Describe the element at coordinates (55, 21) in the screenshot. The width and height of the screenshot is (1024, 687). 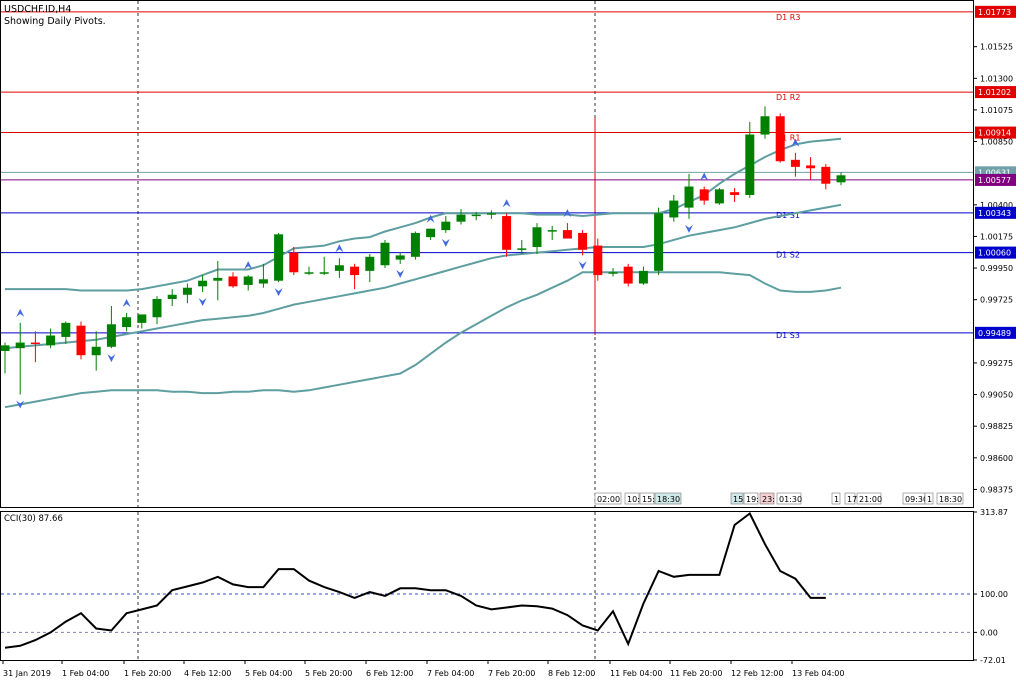
I see `pivot-subtitle: Showing Daily Pivots.` at that location.